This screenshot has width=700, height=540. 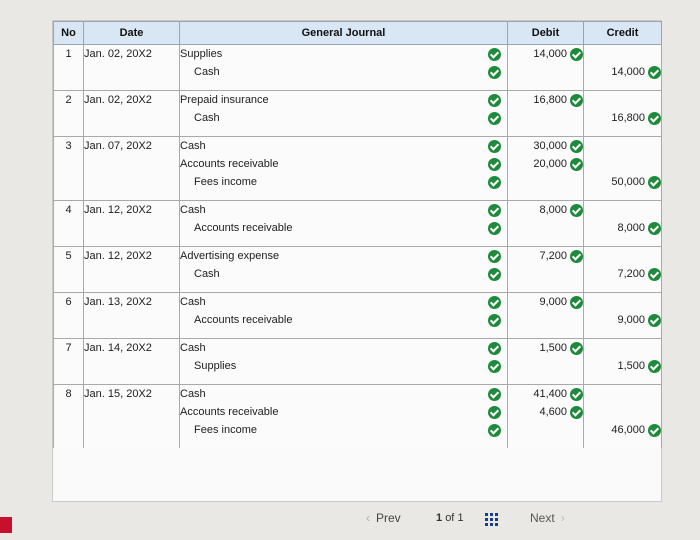 What do you see at coordinates (545, 209) in the screenshot?
I see `debit-cell: 8,000` at bounding box center [545, 209].